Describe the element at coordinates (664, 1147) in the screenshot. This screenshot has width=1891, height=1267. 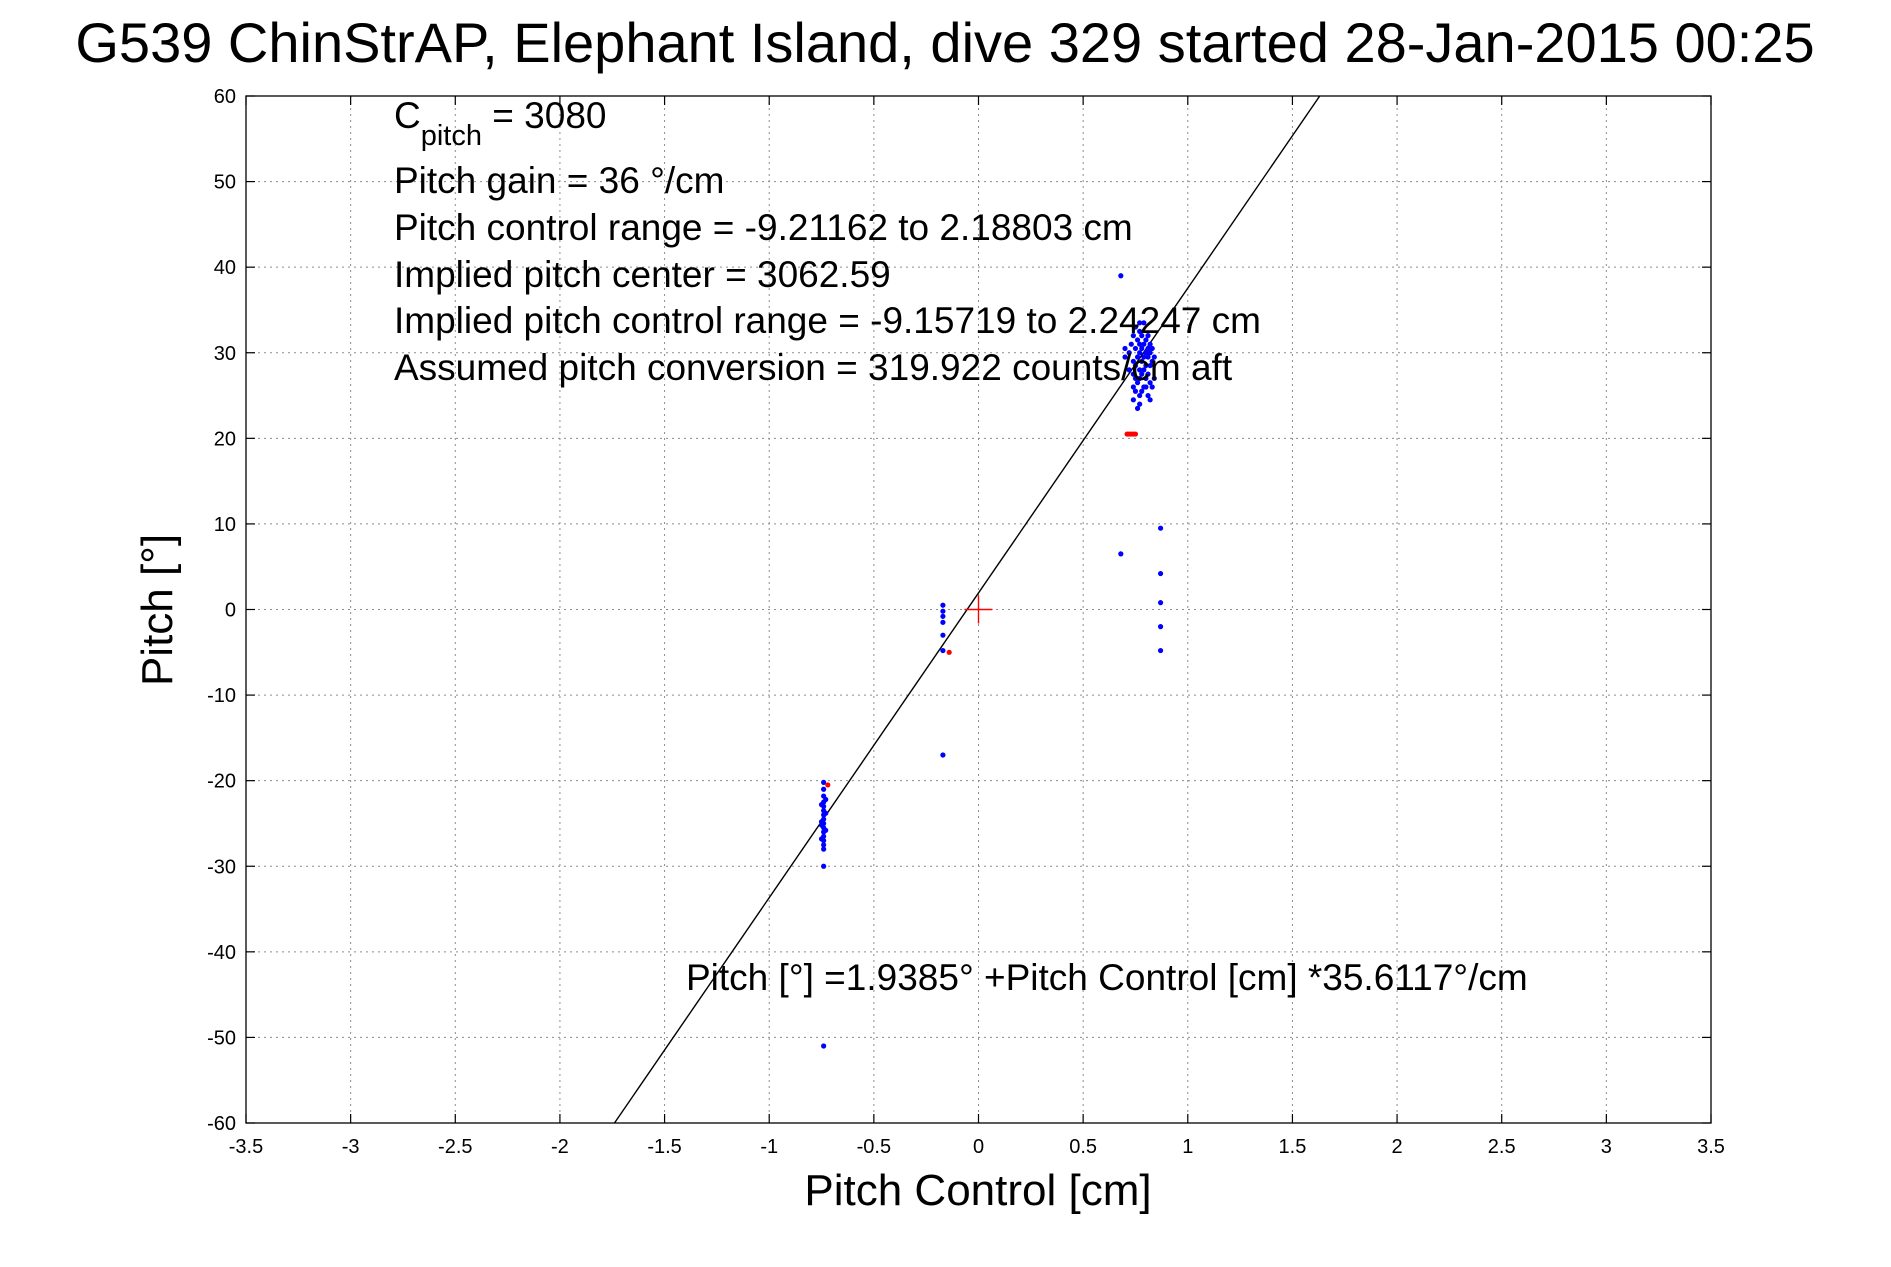
I see `x-tick-label: -1.5` at that location.